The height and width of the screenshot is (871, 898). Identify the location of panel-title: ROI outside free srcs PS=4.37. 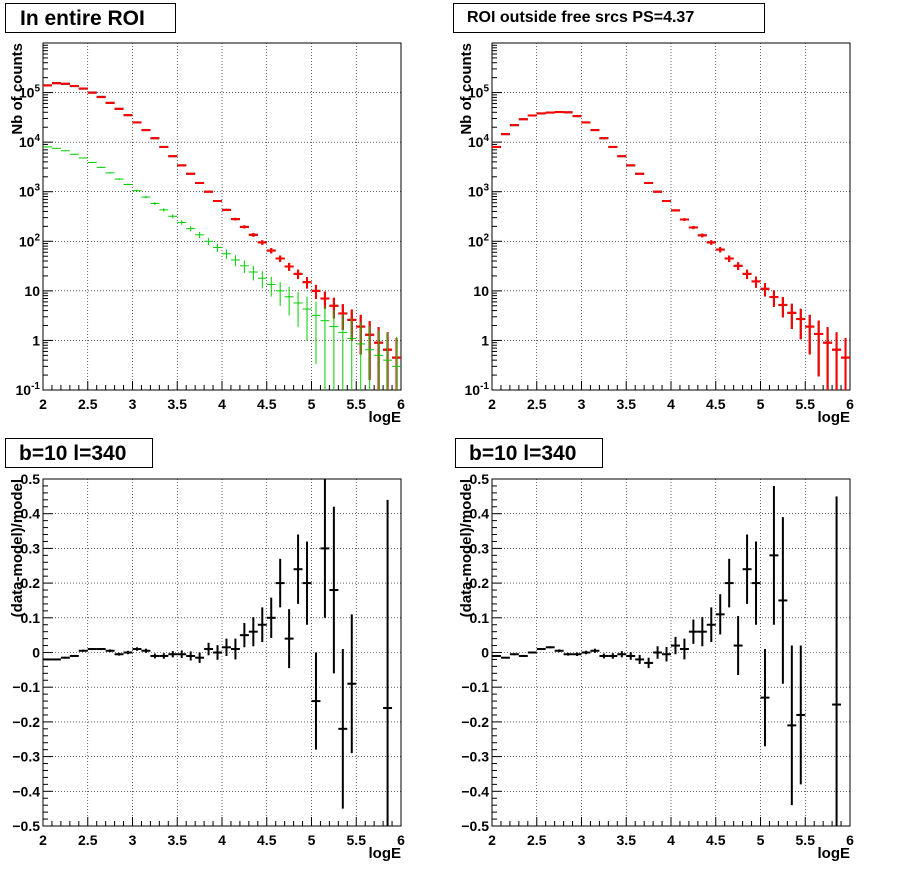
(609, 18).